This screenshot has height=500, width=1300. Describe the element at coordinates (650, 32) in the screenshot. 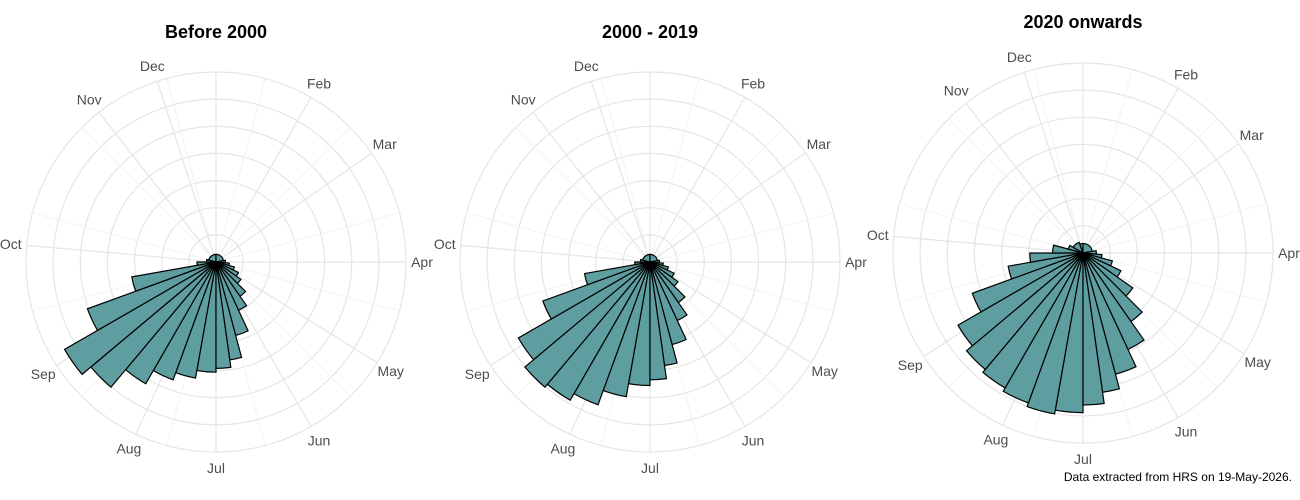

I see `panel-title: 2000 - 2019` at that location.